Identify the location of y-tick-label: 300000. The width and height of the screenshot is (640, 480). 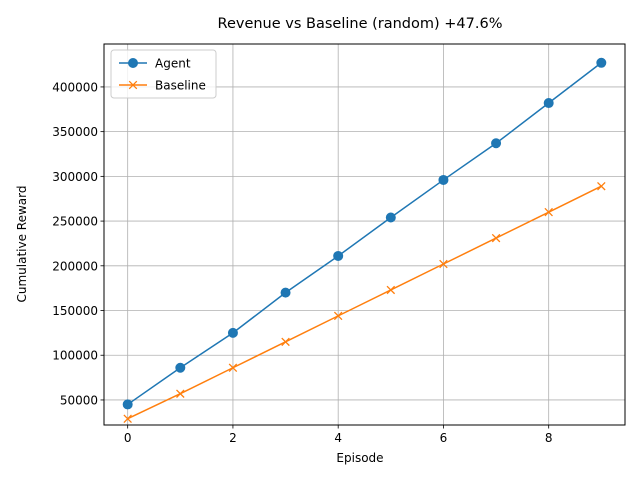
(75, 177).